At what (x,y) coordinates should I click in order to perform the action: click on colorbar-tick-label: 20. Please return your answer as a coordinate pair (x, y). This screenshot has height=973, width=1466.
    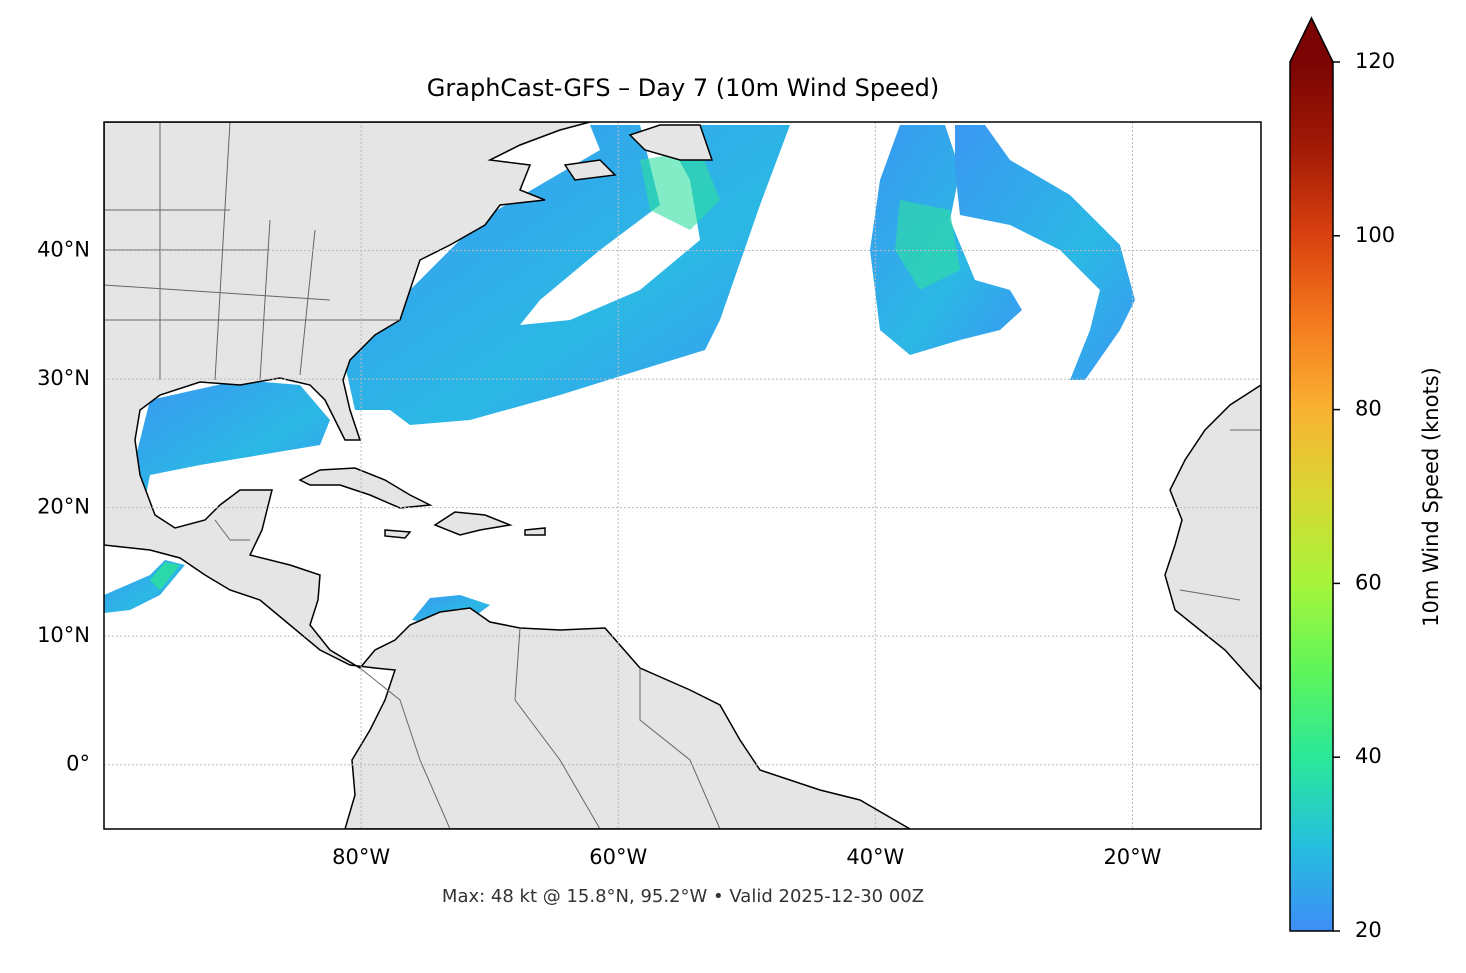
    Looking at the image, I should click on (1368, 930).